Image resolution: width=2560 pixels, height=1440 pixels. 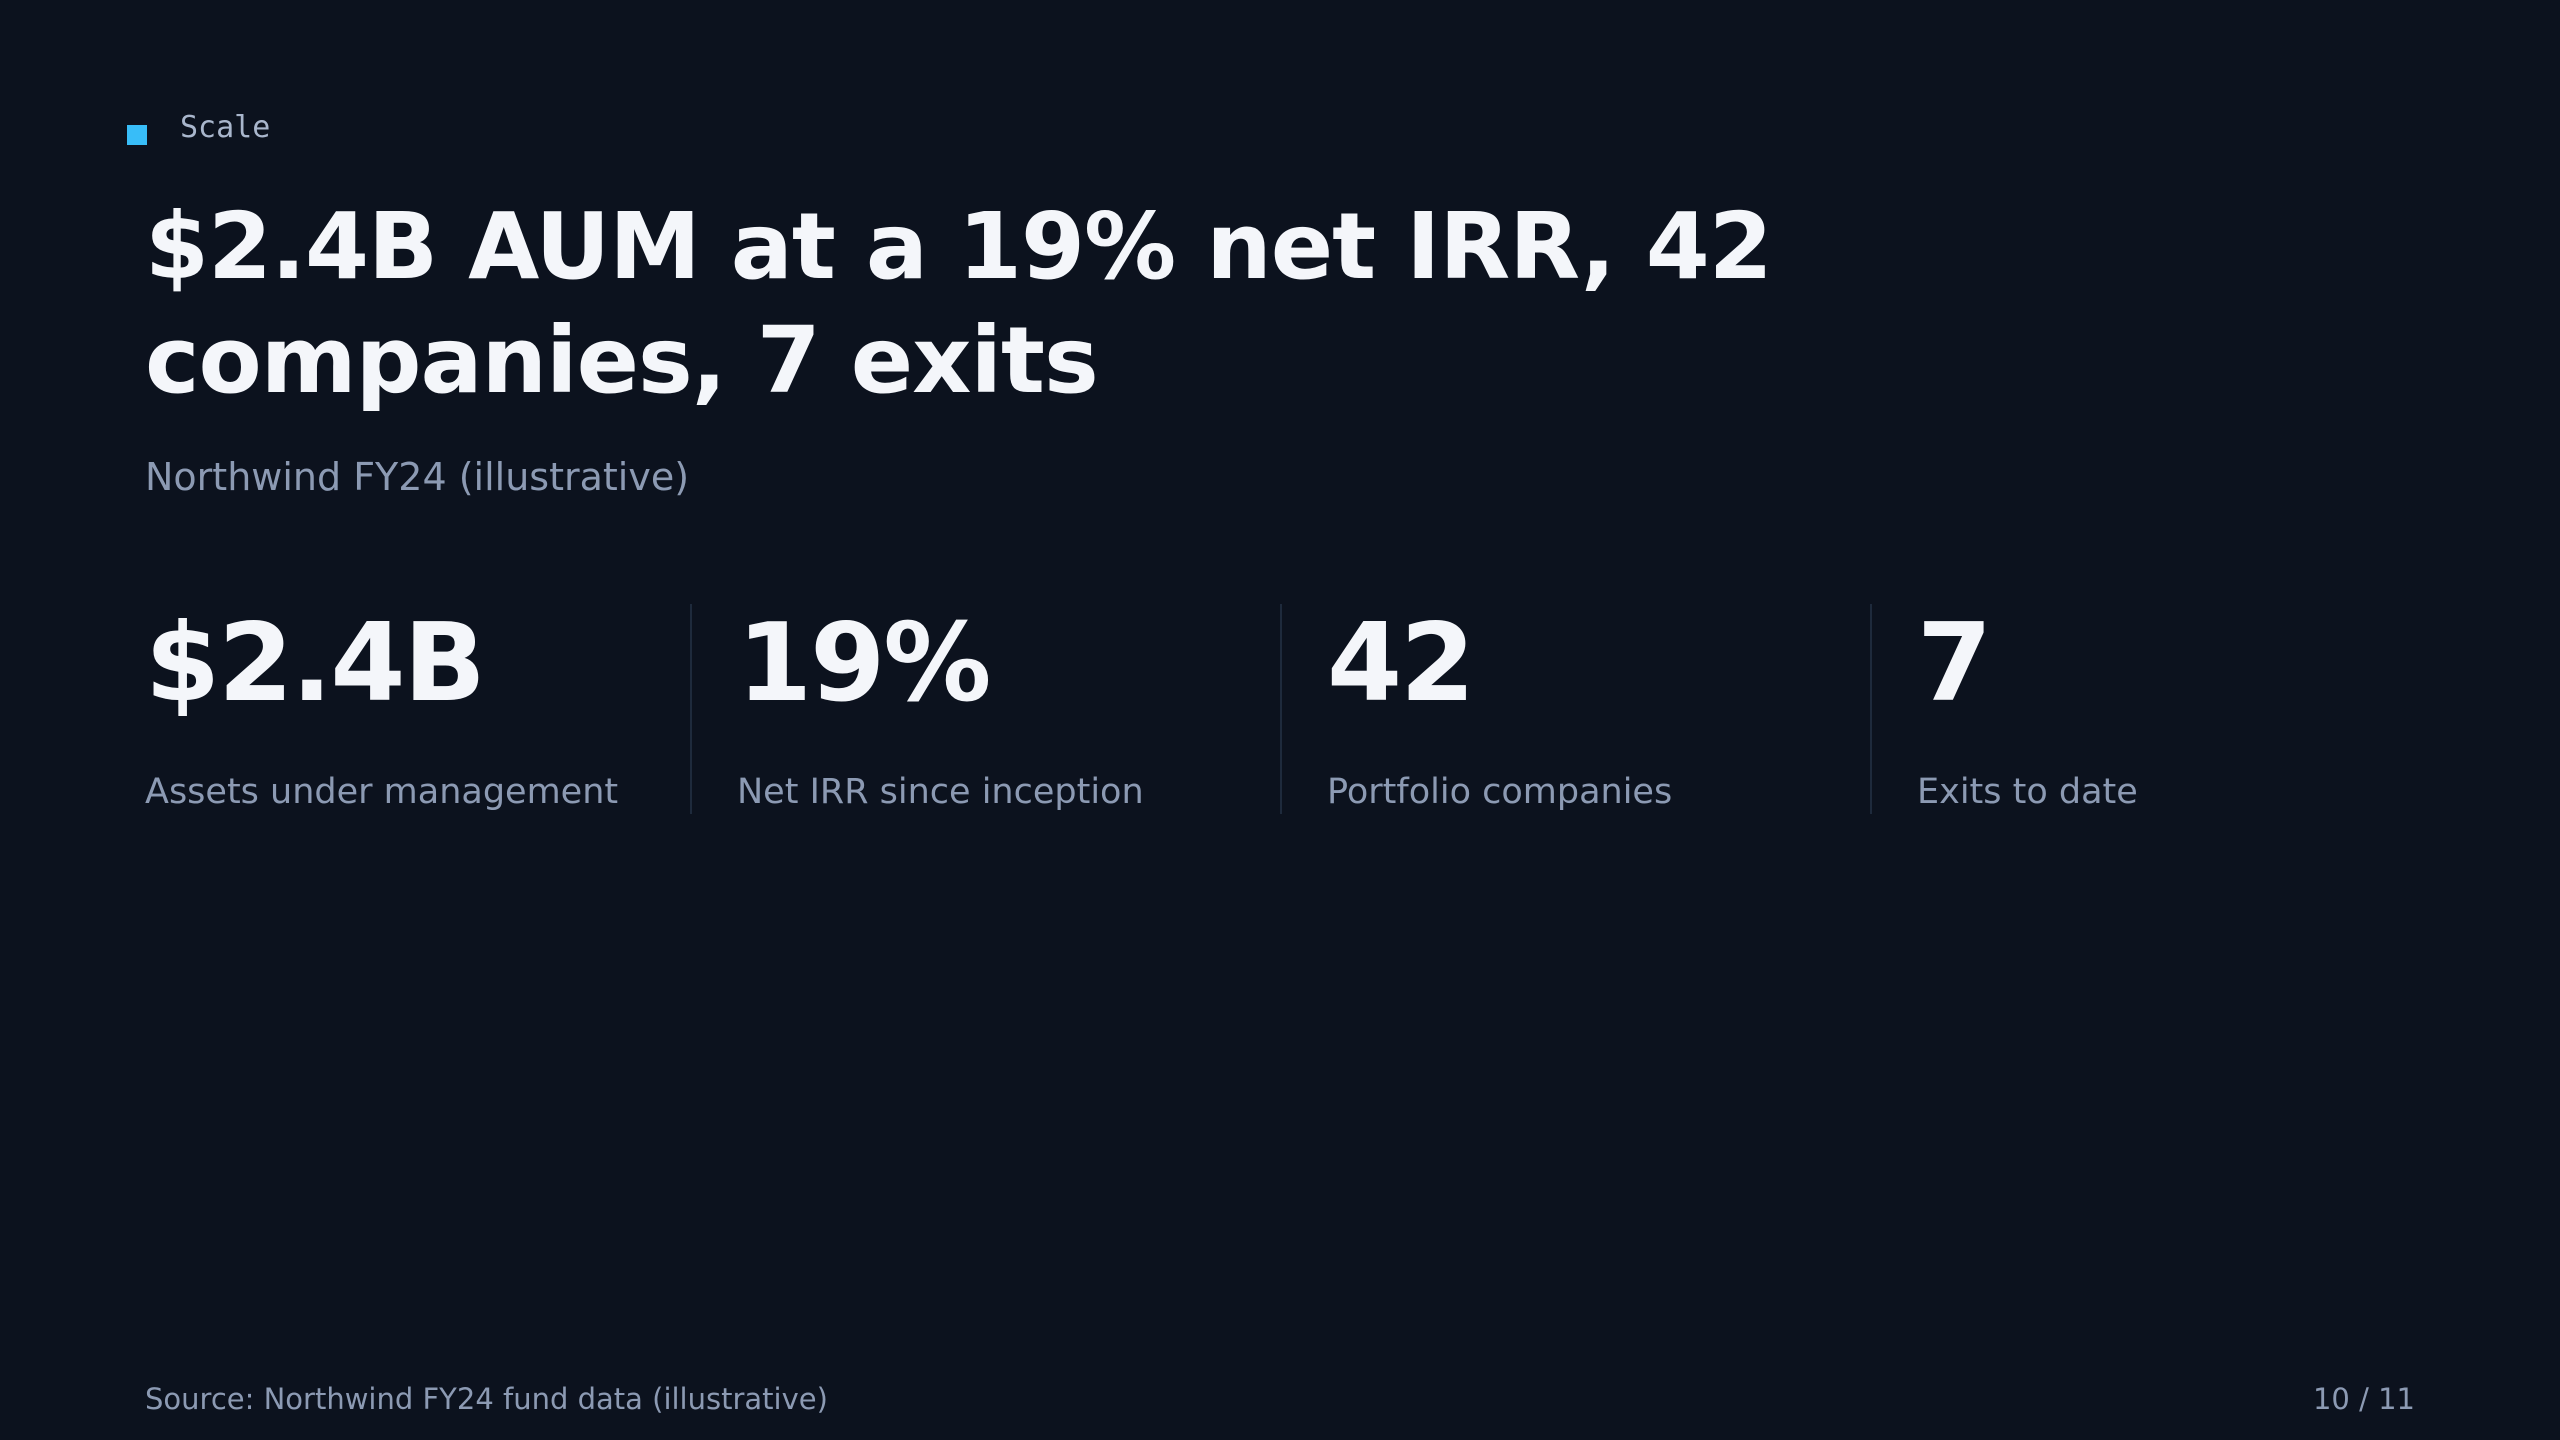 What do you see at coordinates (2165, 709) in the screenshot?
I see `stat: 7 Exits to date` at bounding box center [2165, 709].